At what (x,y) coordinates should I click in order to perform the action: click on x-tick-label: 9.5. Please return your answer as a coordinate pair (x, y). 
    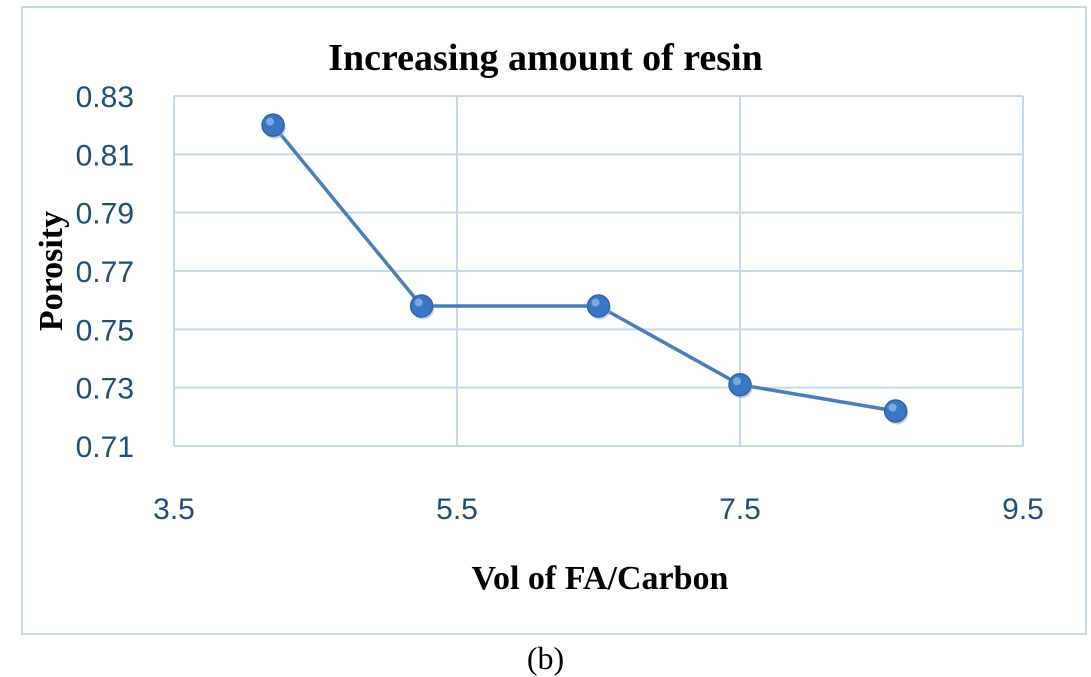
    Looking at the image, I should click on (1023, 509).